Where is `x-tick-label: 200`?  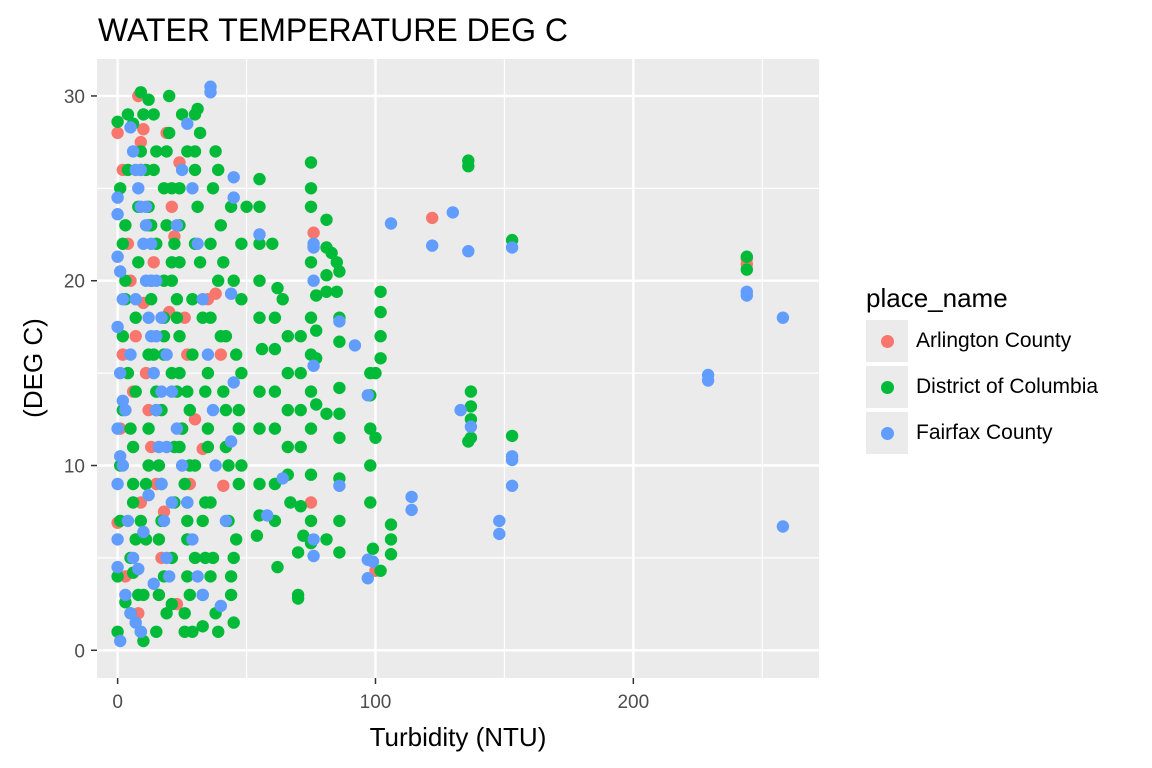 x-tick-label: 200 is located at coordinates (633, 702).